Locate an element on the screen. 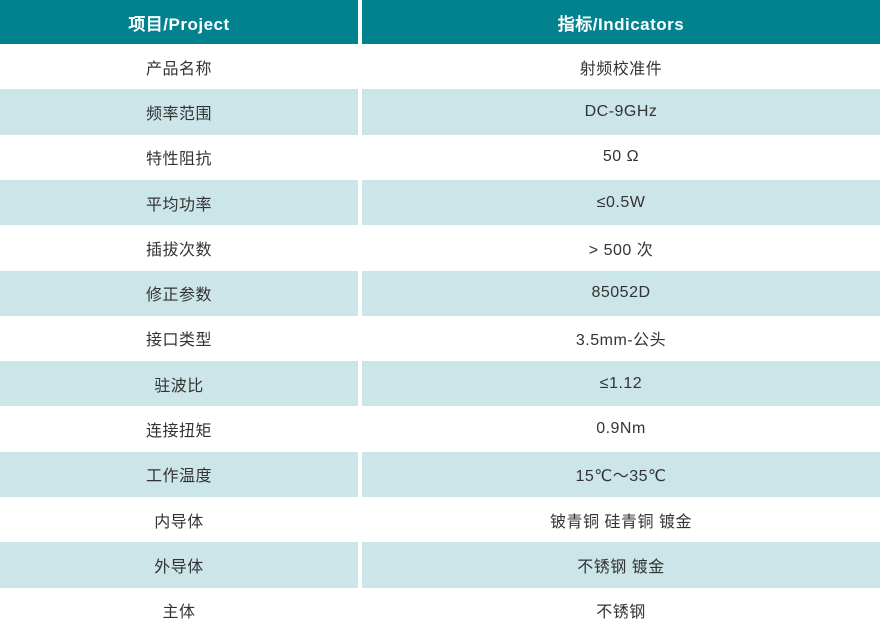  indicator-cell: 50 Ω is located at coordinates (621, 157).